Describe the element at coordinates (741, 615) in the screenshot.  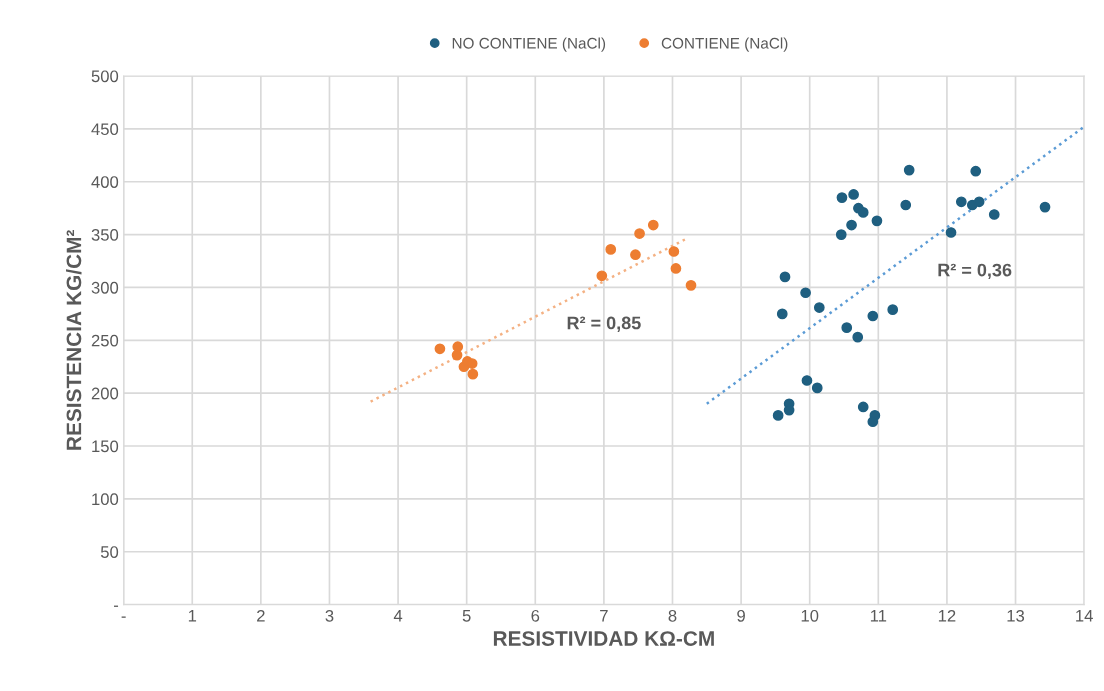
I see `x-tick-label: 9` at that location.